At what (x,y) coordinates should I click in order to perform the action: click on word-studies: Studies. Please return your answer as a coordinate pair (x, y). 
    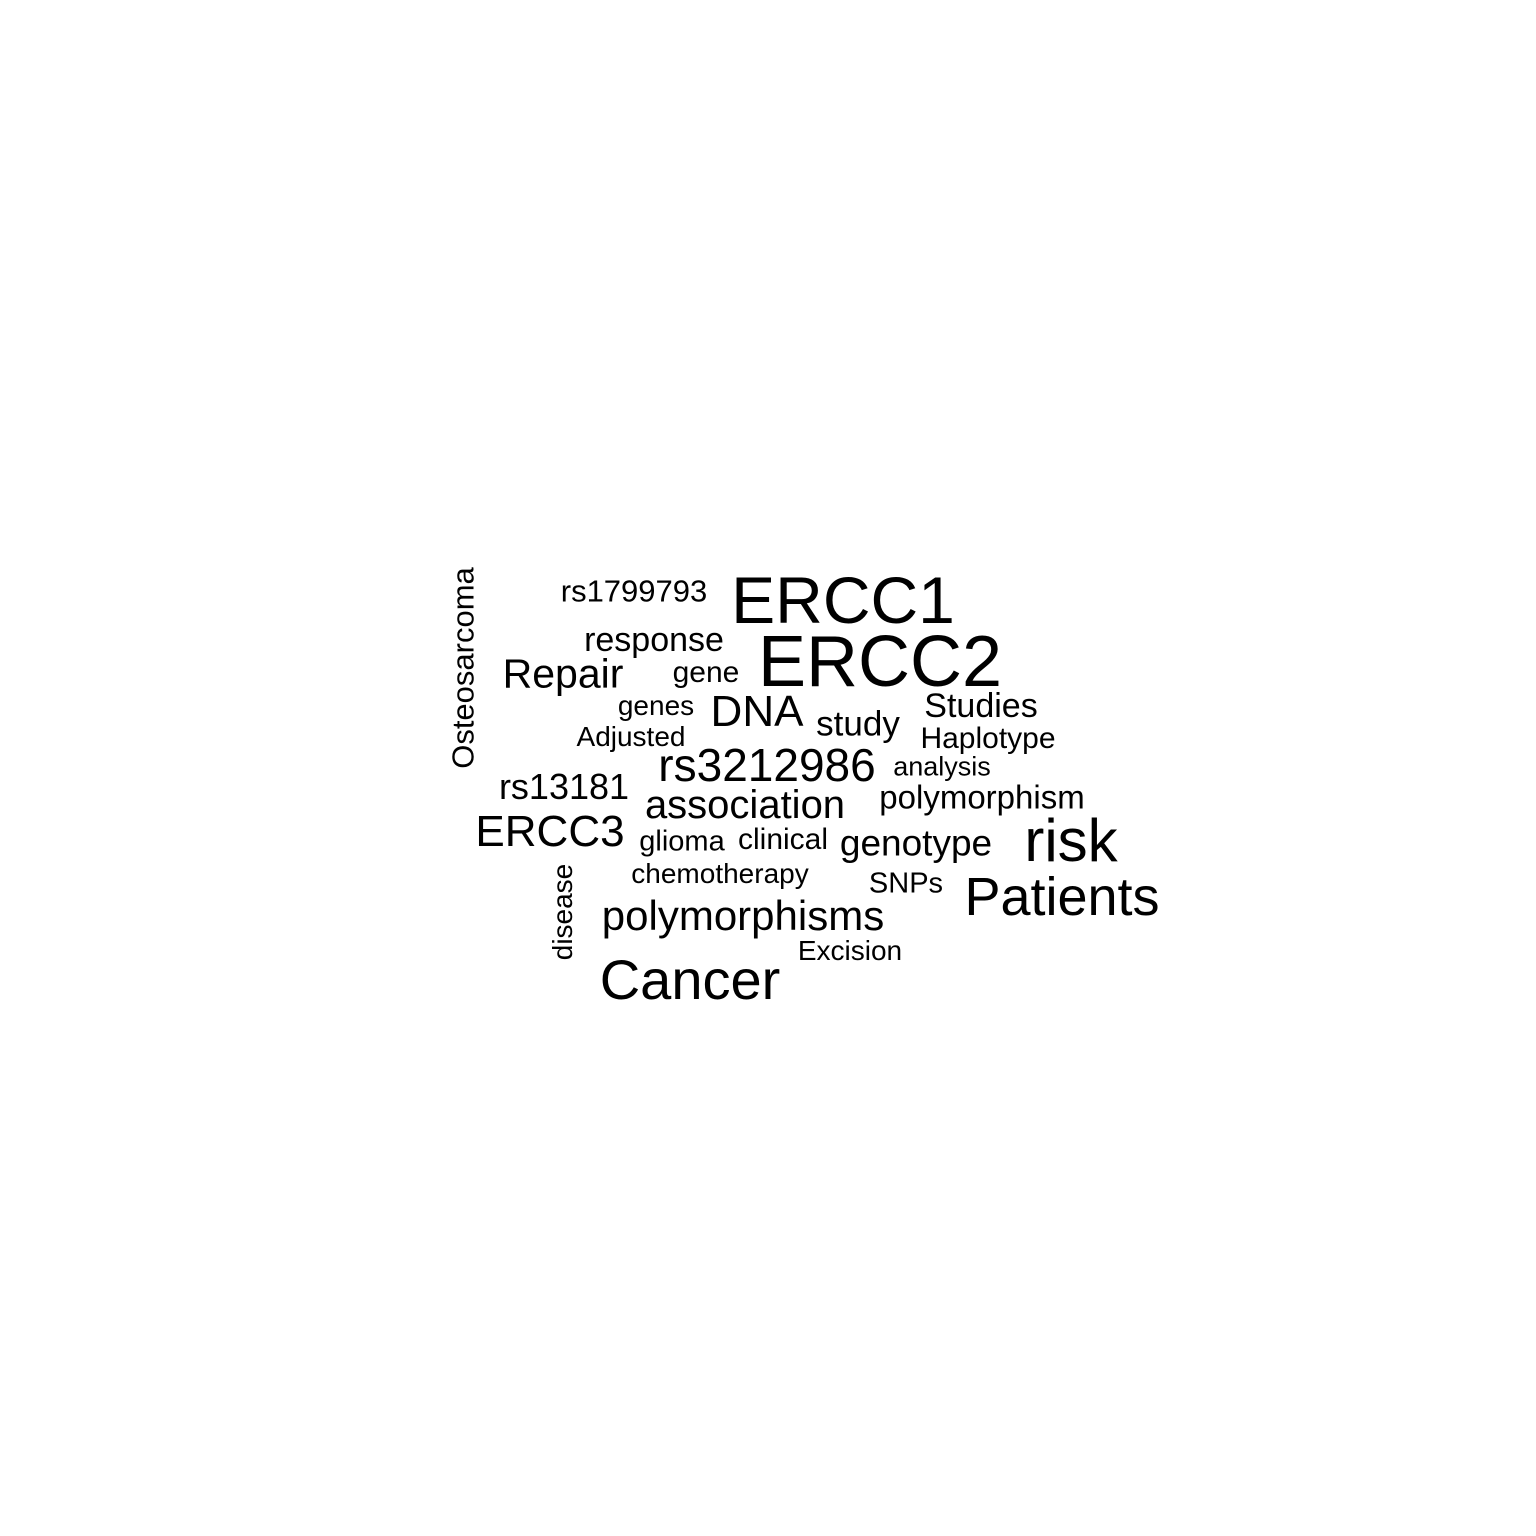
    Looking at the image, I should click on (981, 706).